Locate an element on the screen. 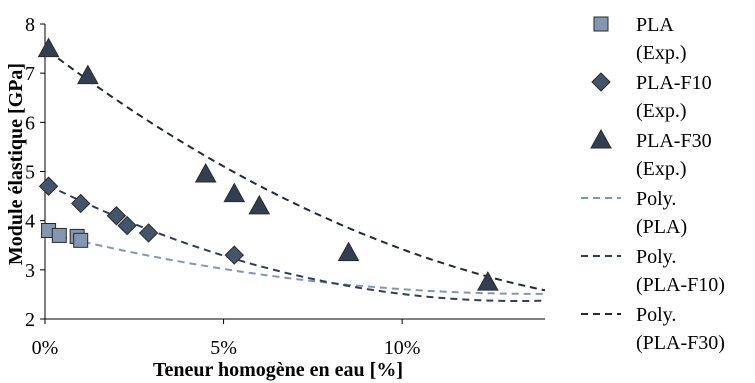 The height and width of the screenshot is (383, 755). legend-item: Poly. (PLA-F30) is located at coordinates (653, 329).